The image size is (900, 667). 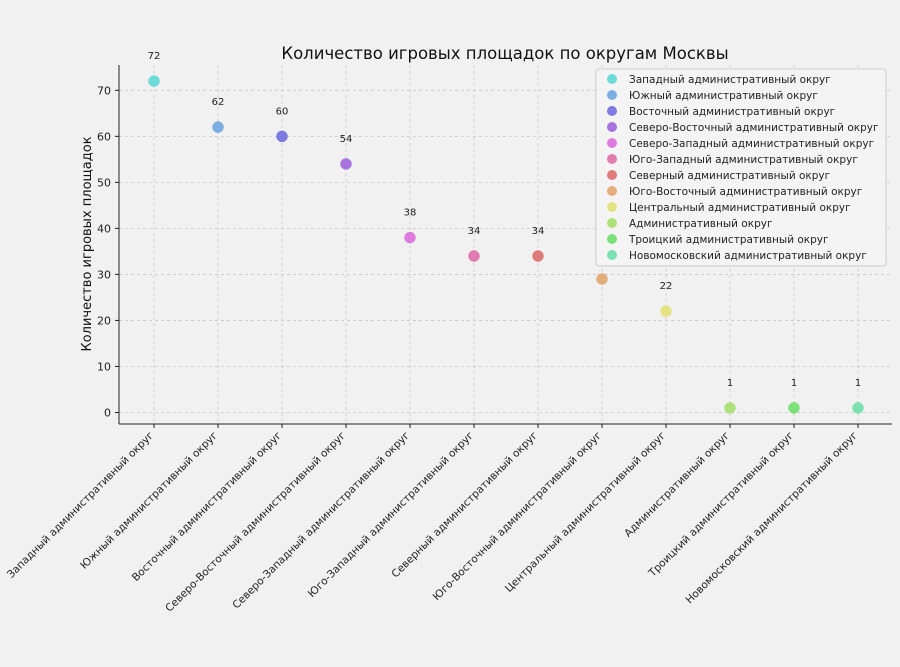 What do you see at coordinates (740, 208) in the screenshot?
I see `legend-label: Центральный административный округ` at bounding box center [740, 208].